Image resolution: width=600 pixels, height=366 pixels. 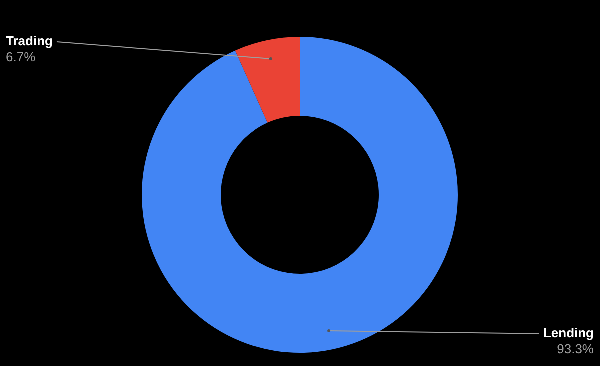 What do you see at coordinates (30, 41) in the screenshot?
I see `slice-label: Trading` at bounding box center [30, 41].